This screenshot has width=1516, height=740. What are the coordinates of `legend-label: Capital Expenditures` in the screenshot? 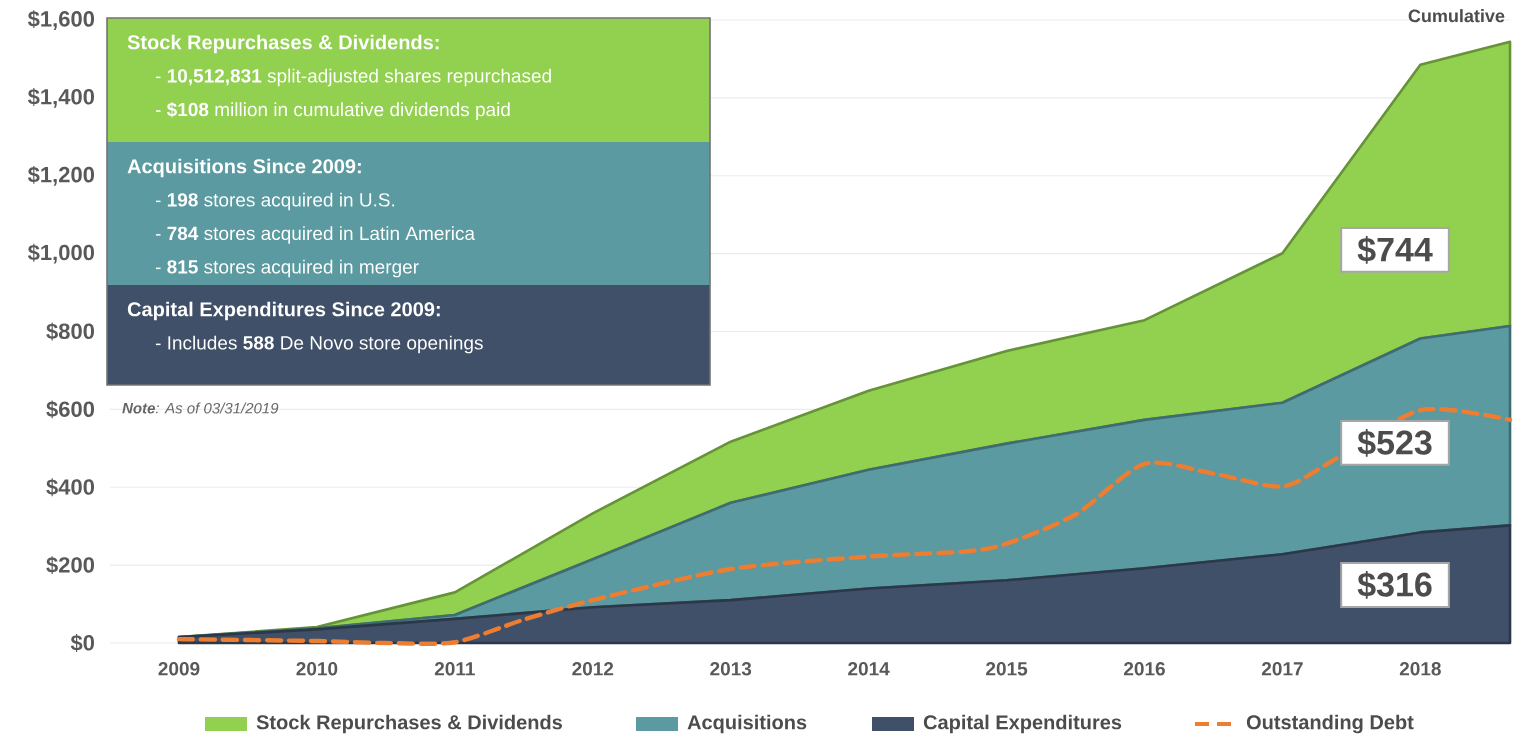 It's located at (1022, 724).